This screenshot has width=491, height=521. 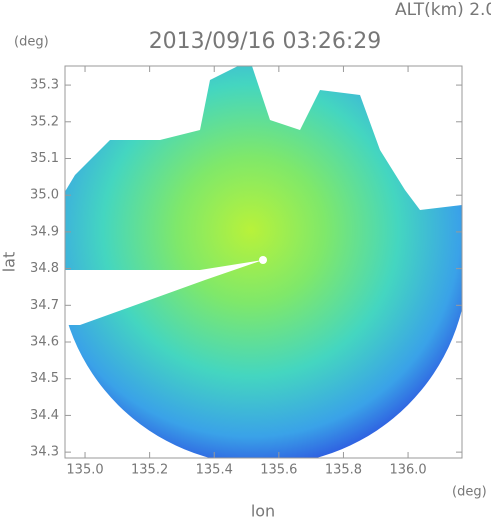 What do you see at coordinates (469, 492) in the screenshot?
I see `x-unit: (deg)` at bounding box center [469, 492].